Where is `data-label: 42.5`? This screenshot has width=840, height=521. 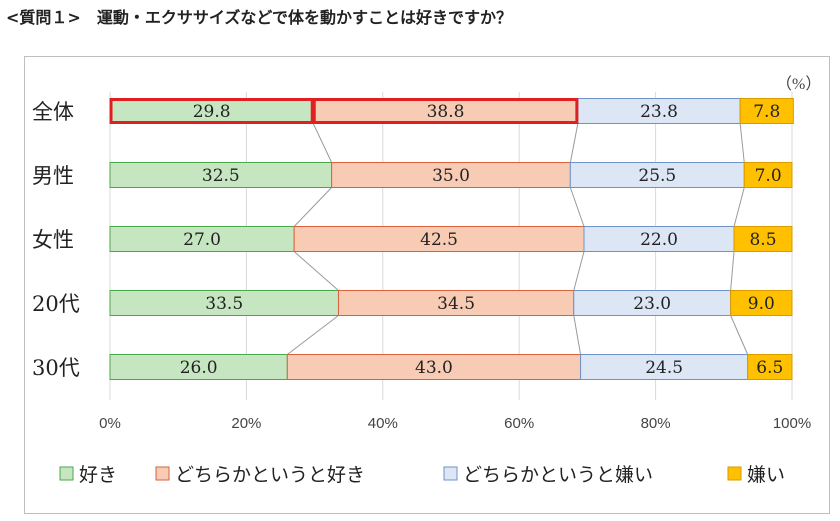
data-label: 42.5 is located at coordinates (439, 240).